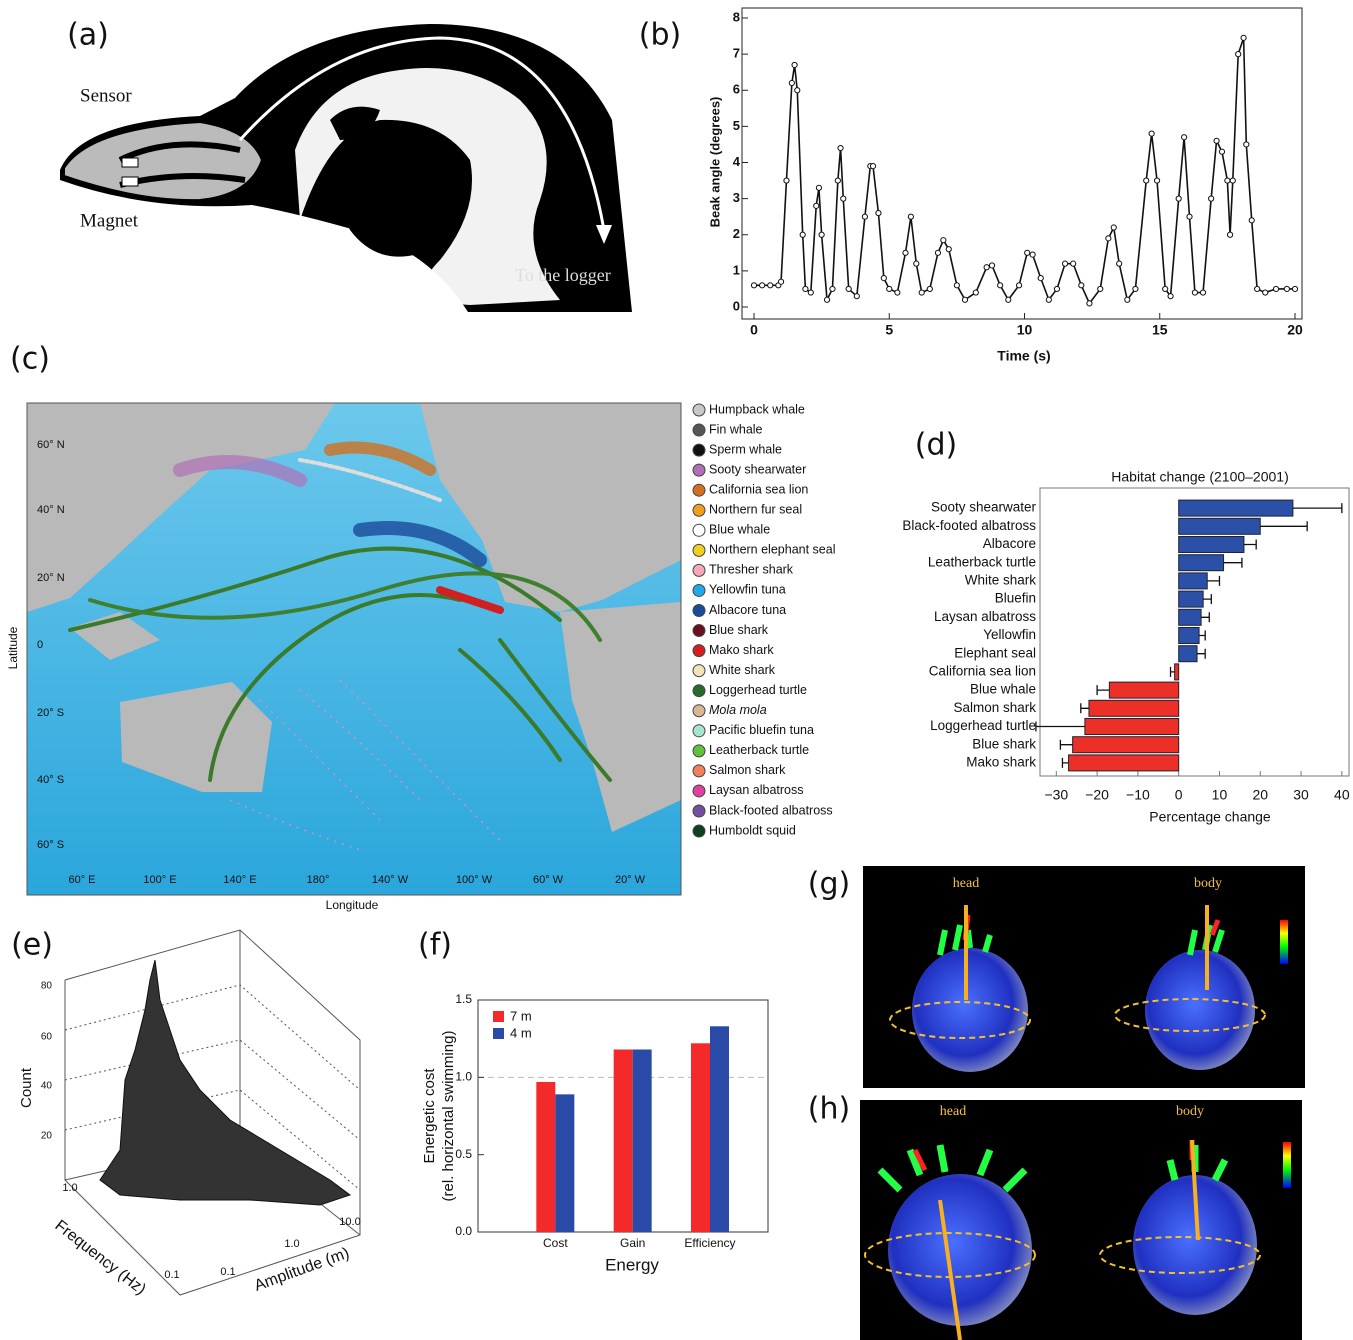 This screenshot has height=1340, width=1353. Describe the element at coordinates (829, 884) in the screenshot. I see `panel-label: (g)` at that location.